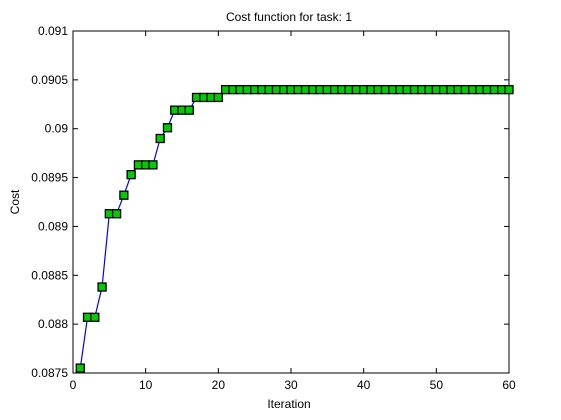 This screenshot has width=561, height=420. What do you see at coordinates (53, 31) in the screenshot?
I see `y-tick-label: 0.091` at bounding box center [53, 31].